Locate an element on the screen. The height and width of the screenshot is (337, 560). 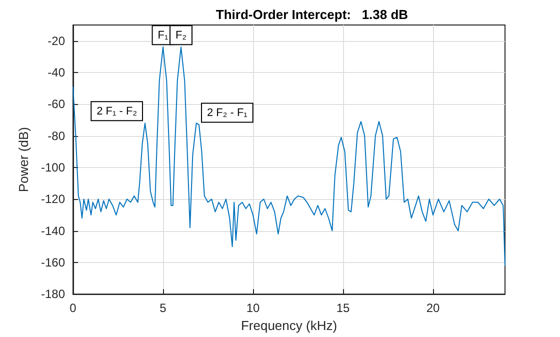
y-tick-label: -60 is located at coordinates (57, 104).